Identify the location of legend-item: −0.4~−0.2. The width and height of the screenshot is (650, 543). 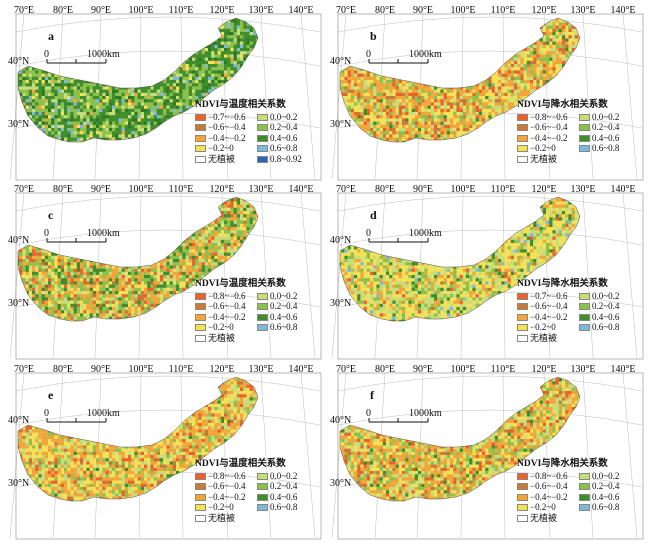
(548, 497).